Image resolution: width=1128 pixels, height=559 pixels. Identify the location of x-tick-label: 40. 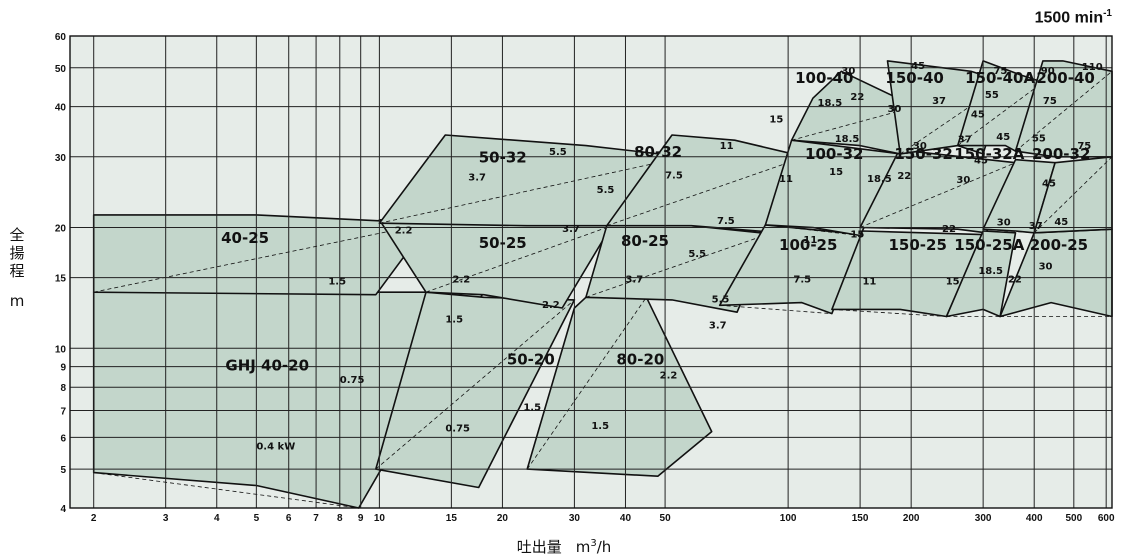
(626, 518).